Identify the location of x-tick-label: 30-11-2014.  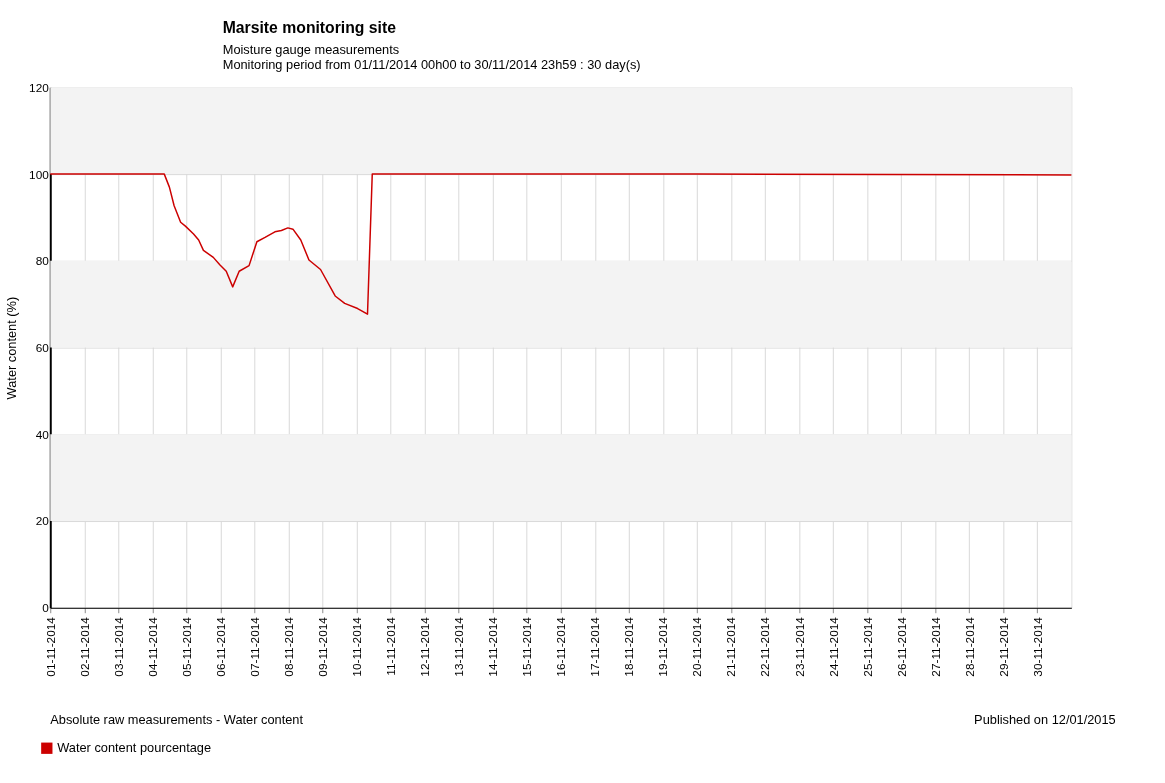
(1037, 646).